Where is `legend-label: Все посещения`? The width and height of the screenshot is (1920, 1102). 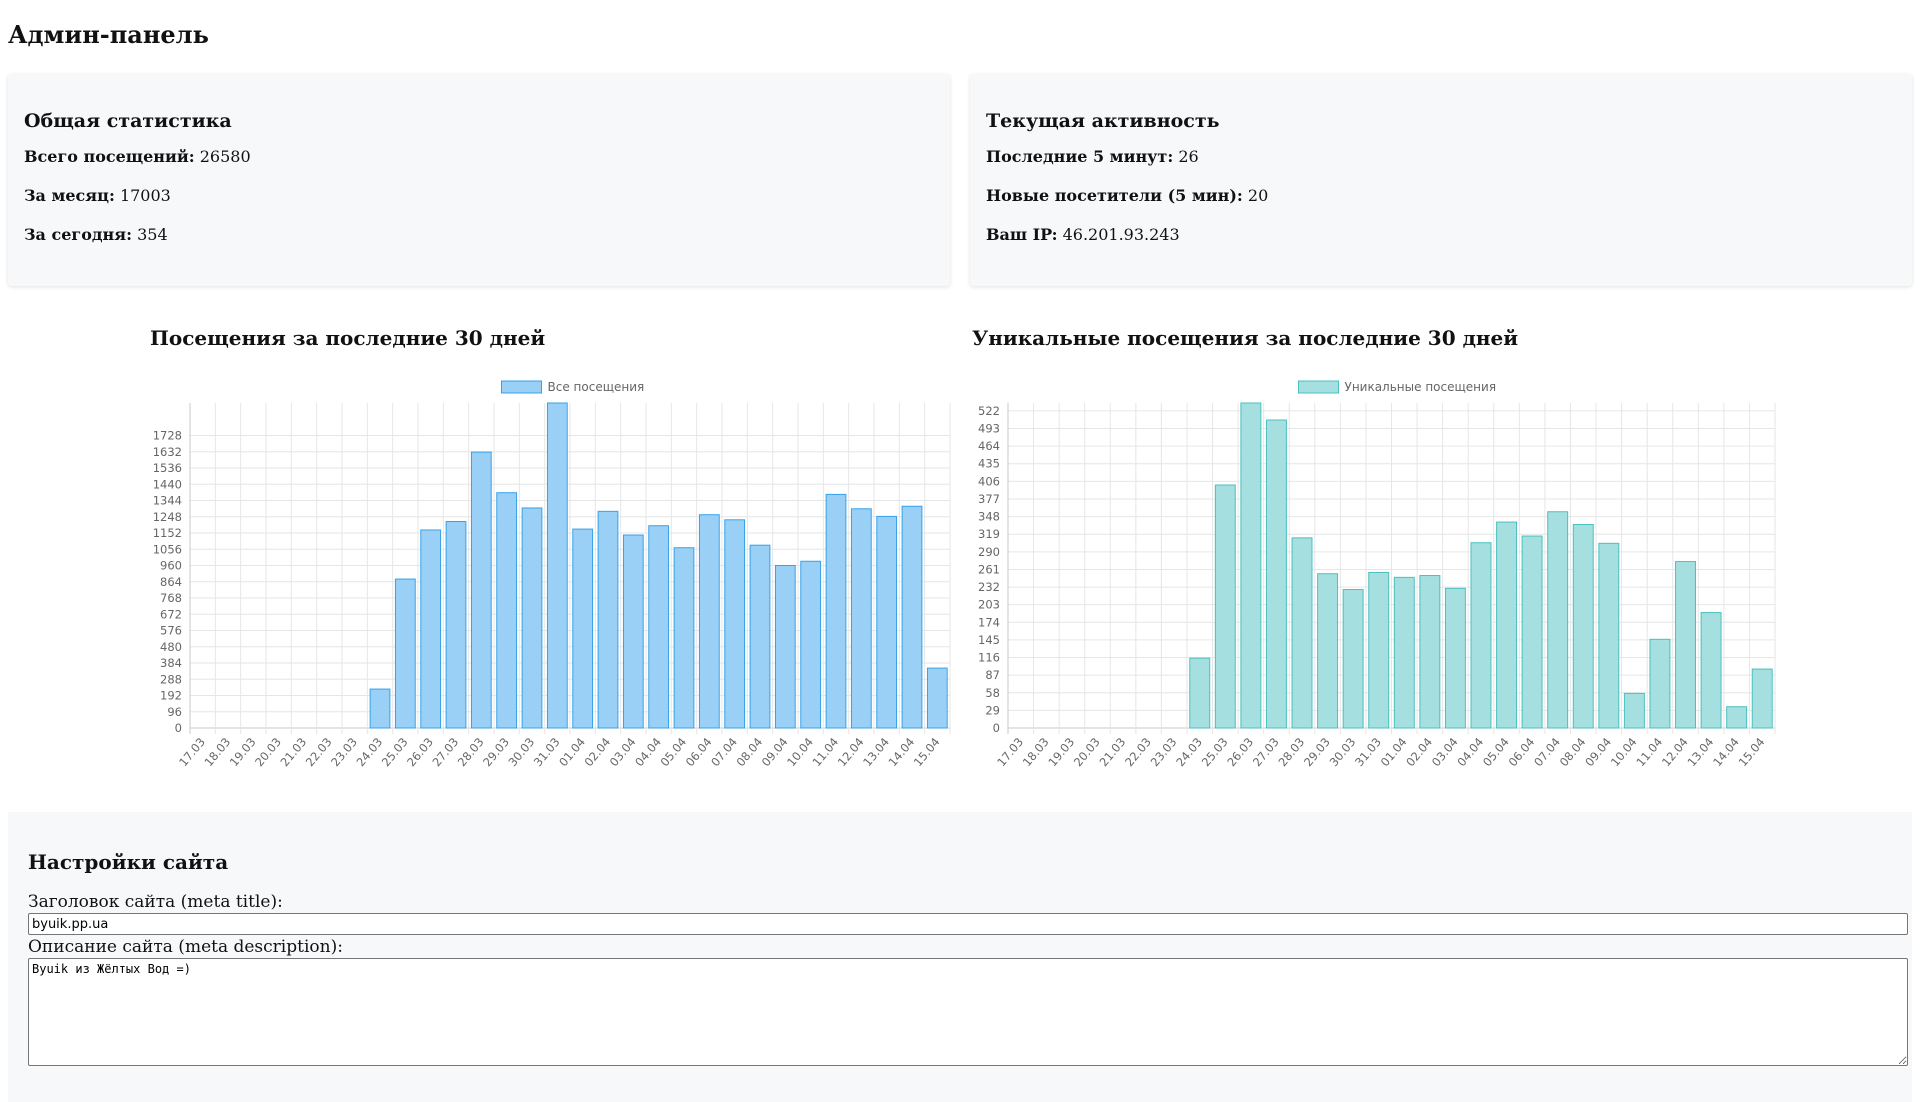
legend-label: Все посещения is located at coordinates (596, 387).